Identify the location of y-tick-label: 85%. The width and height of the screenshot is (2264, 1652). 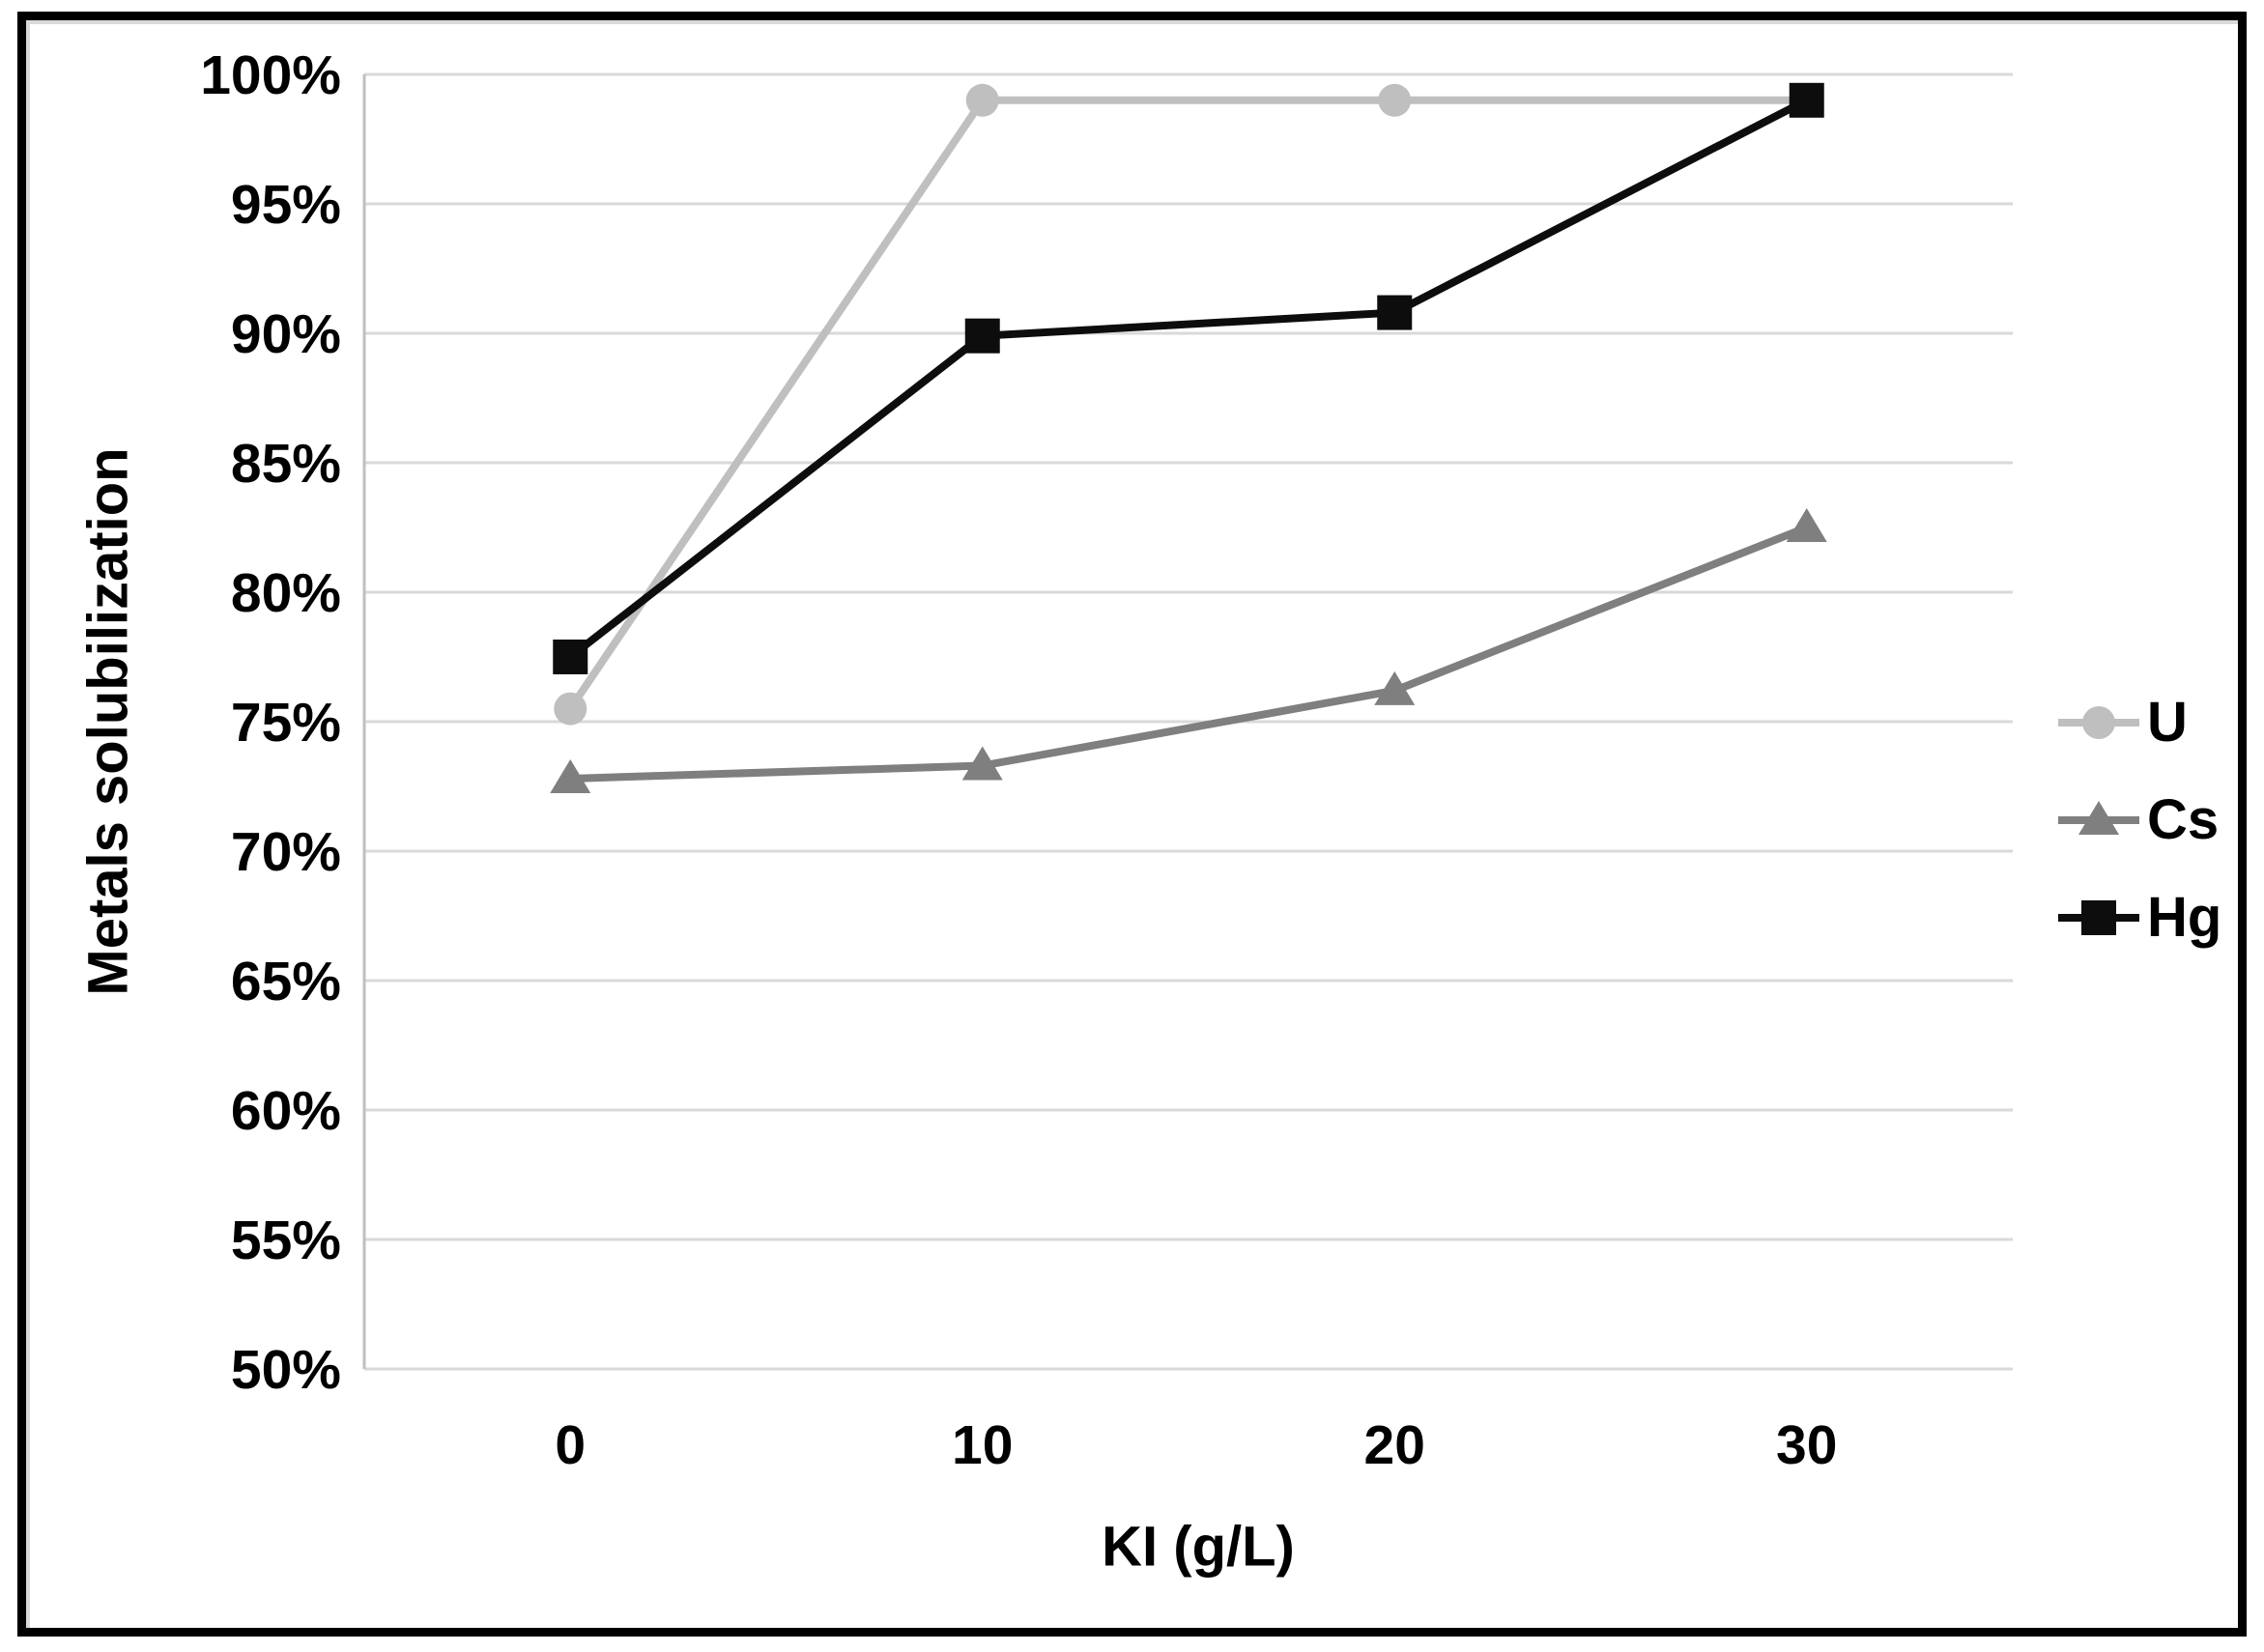
(286, 464).